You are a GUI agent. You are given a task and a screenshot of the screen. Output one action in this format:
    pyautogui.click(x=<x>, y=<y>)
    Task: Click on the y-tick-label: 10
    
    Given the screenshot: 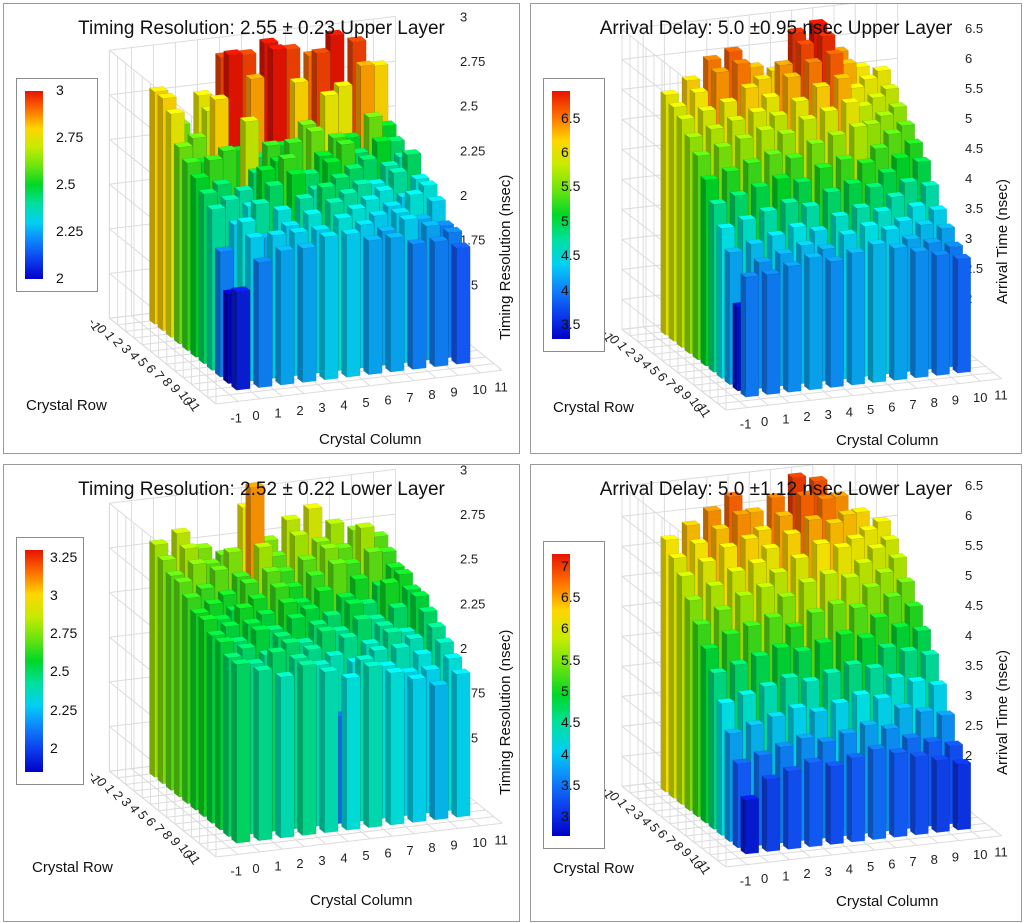 What is the action you would take?
    pyautogui.click(x=186, y=398)
    